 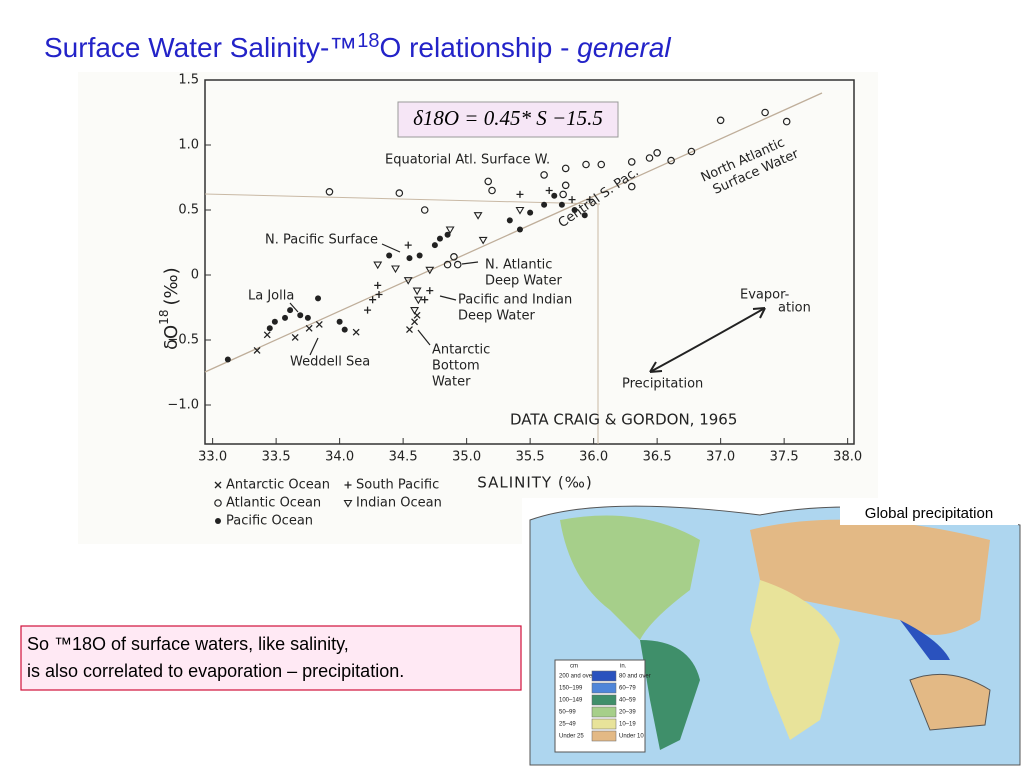 What do you see at coordinates (576, 677) in the screenshot?
I see `map-legend-cm: 200 and over` at bounding box center [576, 677].